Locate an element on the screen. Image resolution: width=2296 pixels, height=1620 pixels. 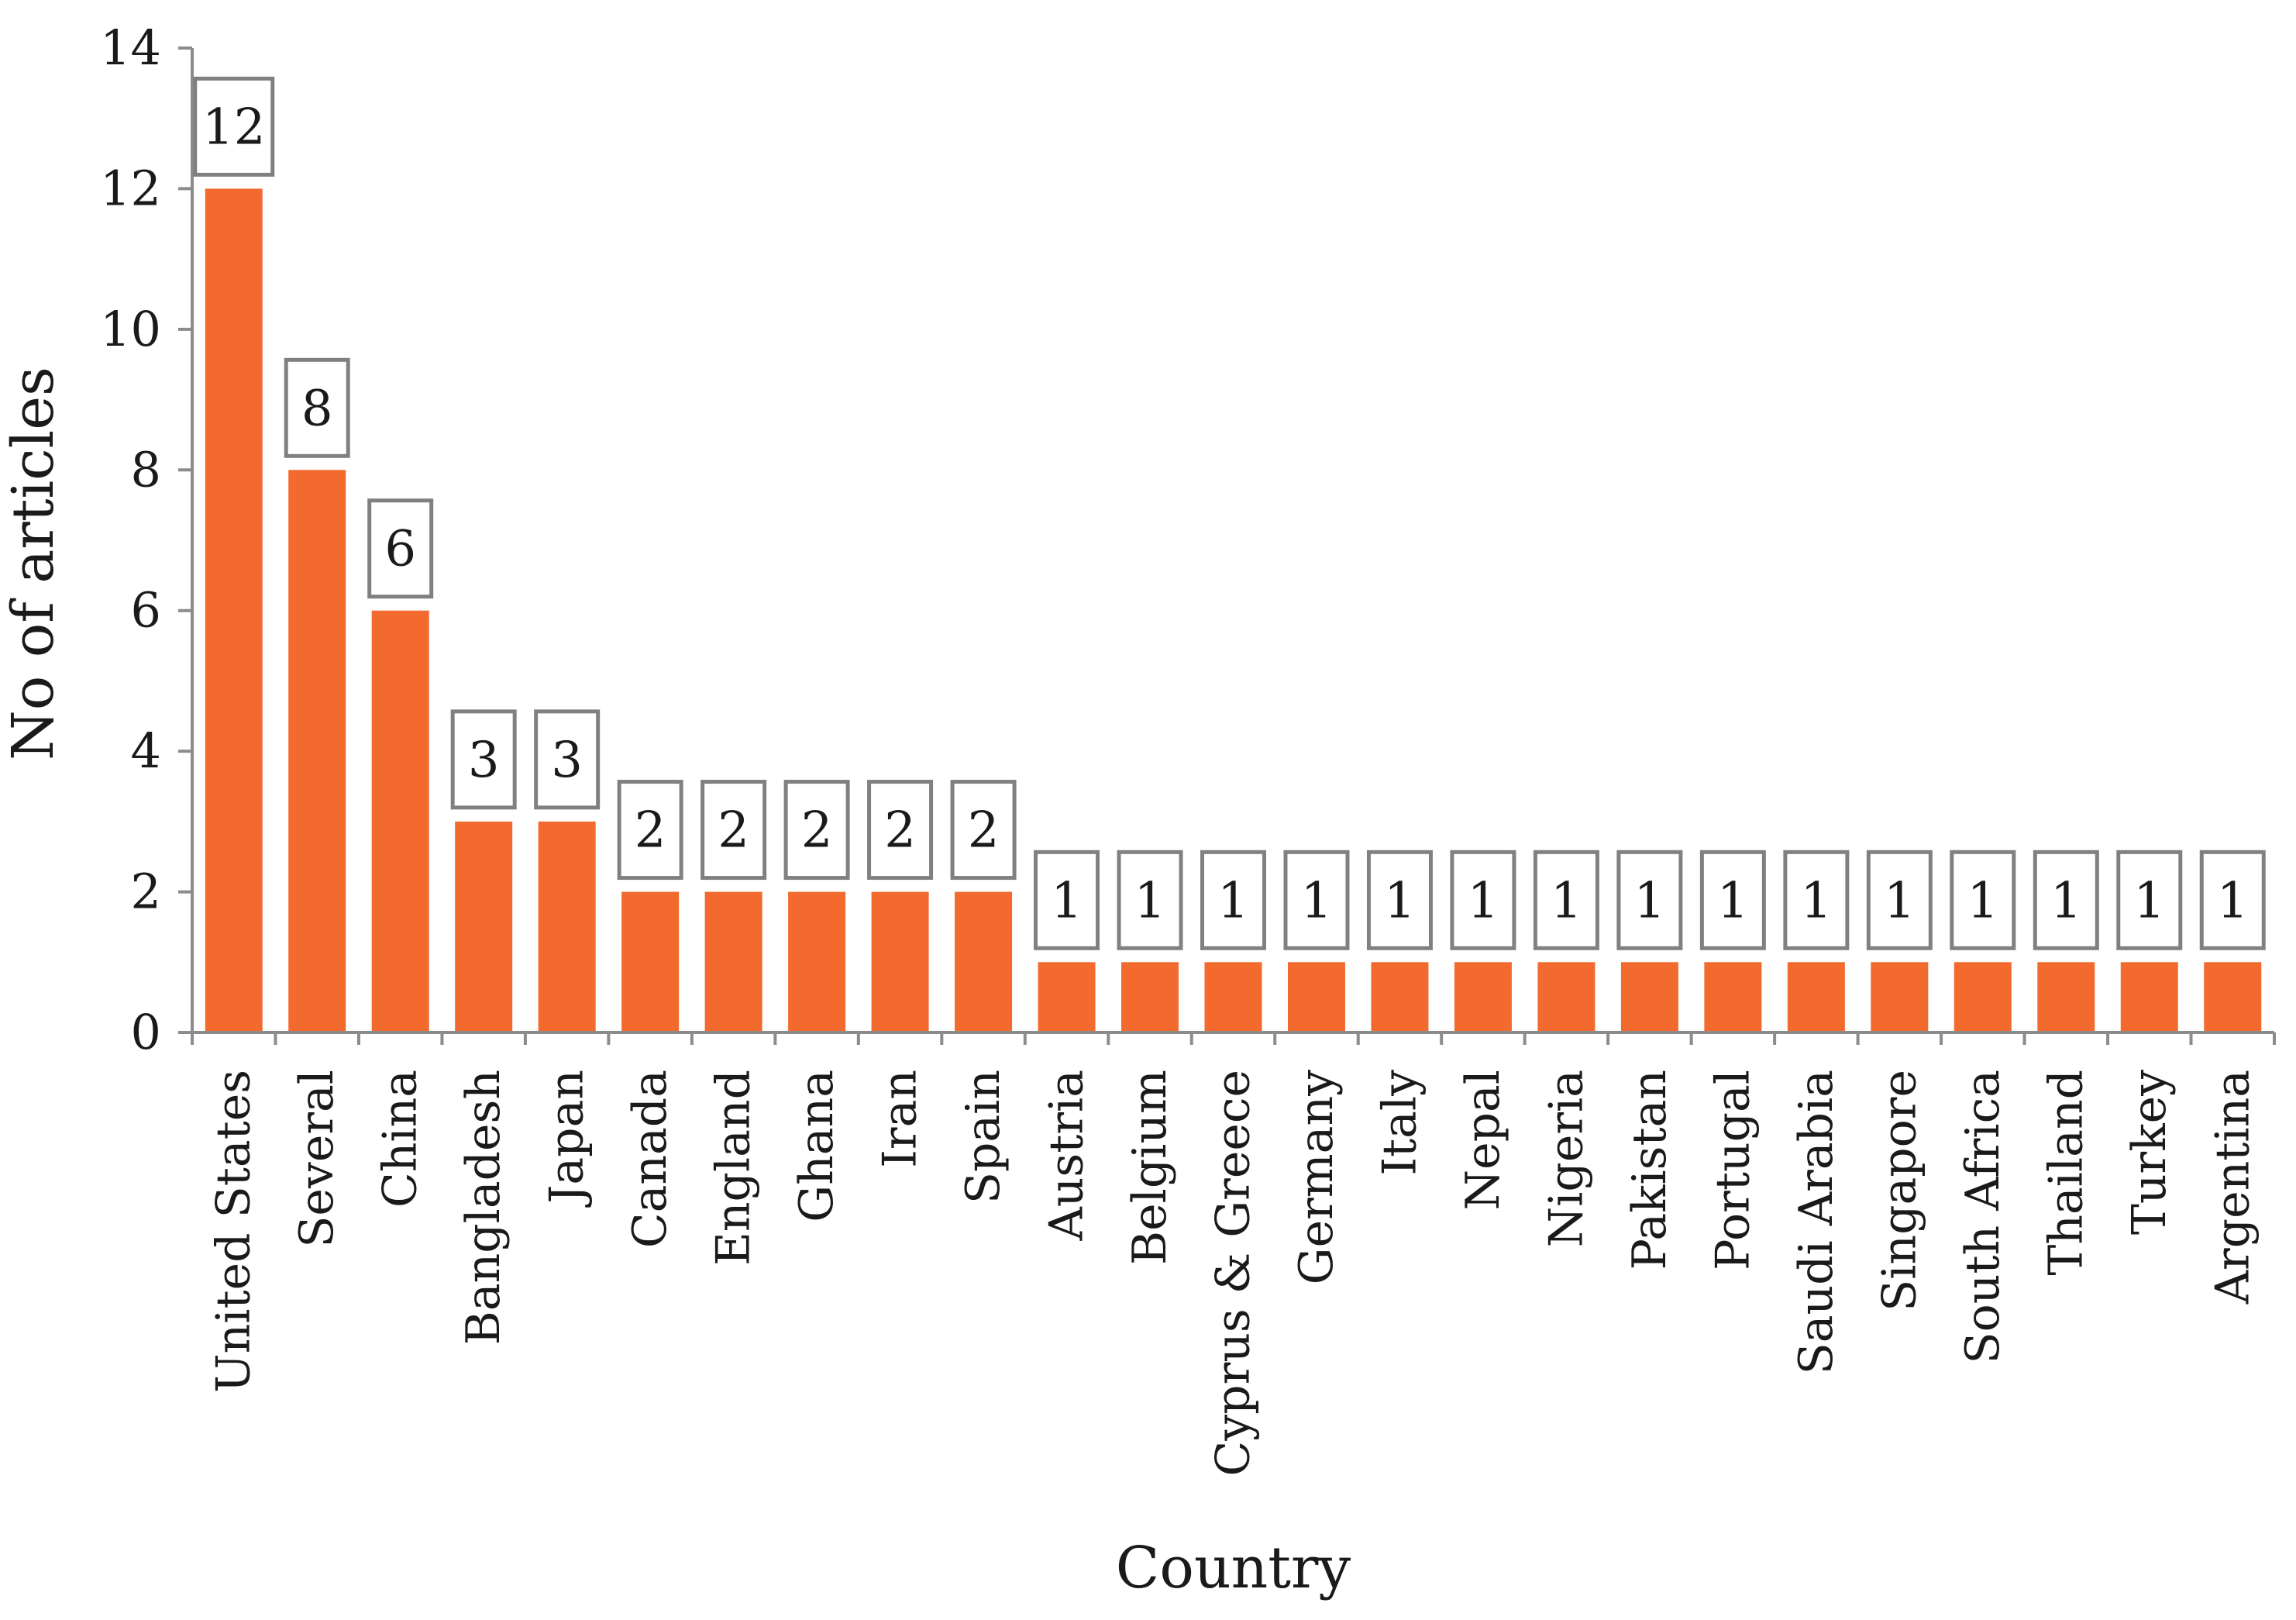
x-tick-label: Thailand is located at coordinates (2066, 1173).